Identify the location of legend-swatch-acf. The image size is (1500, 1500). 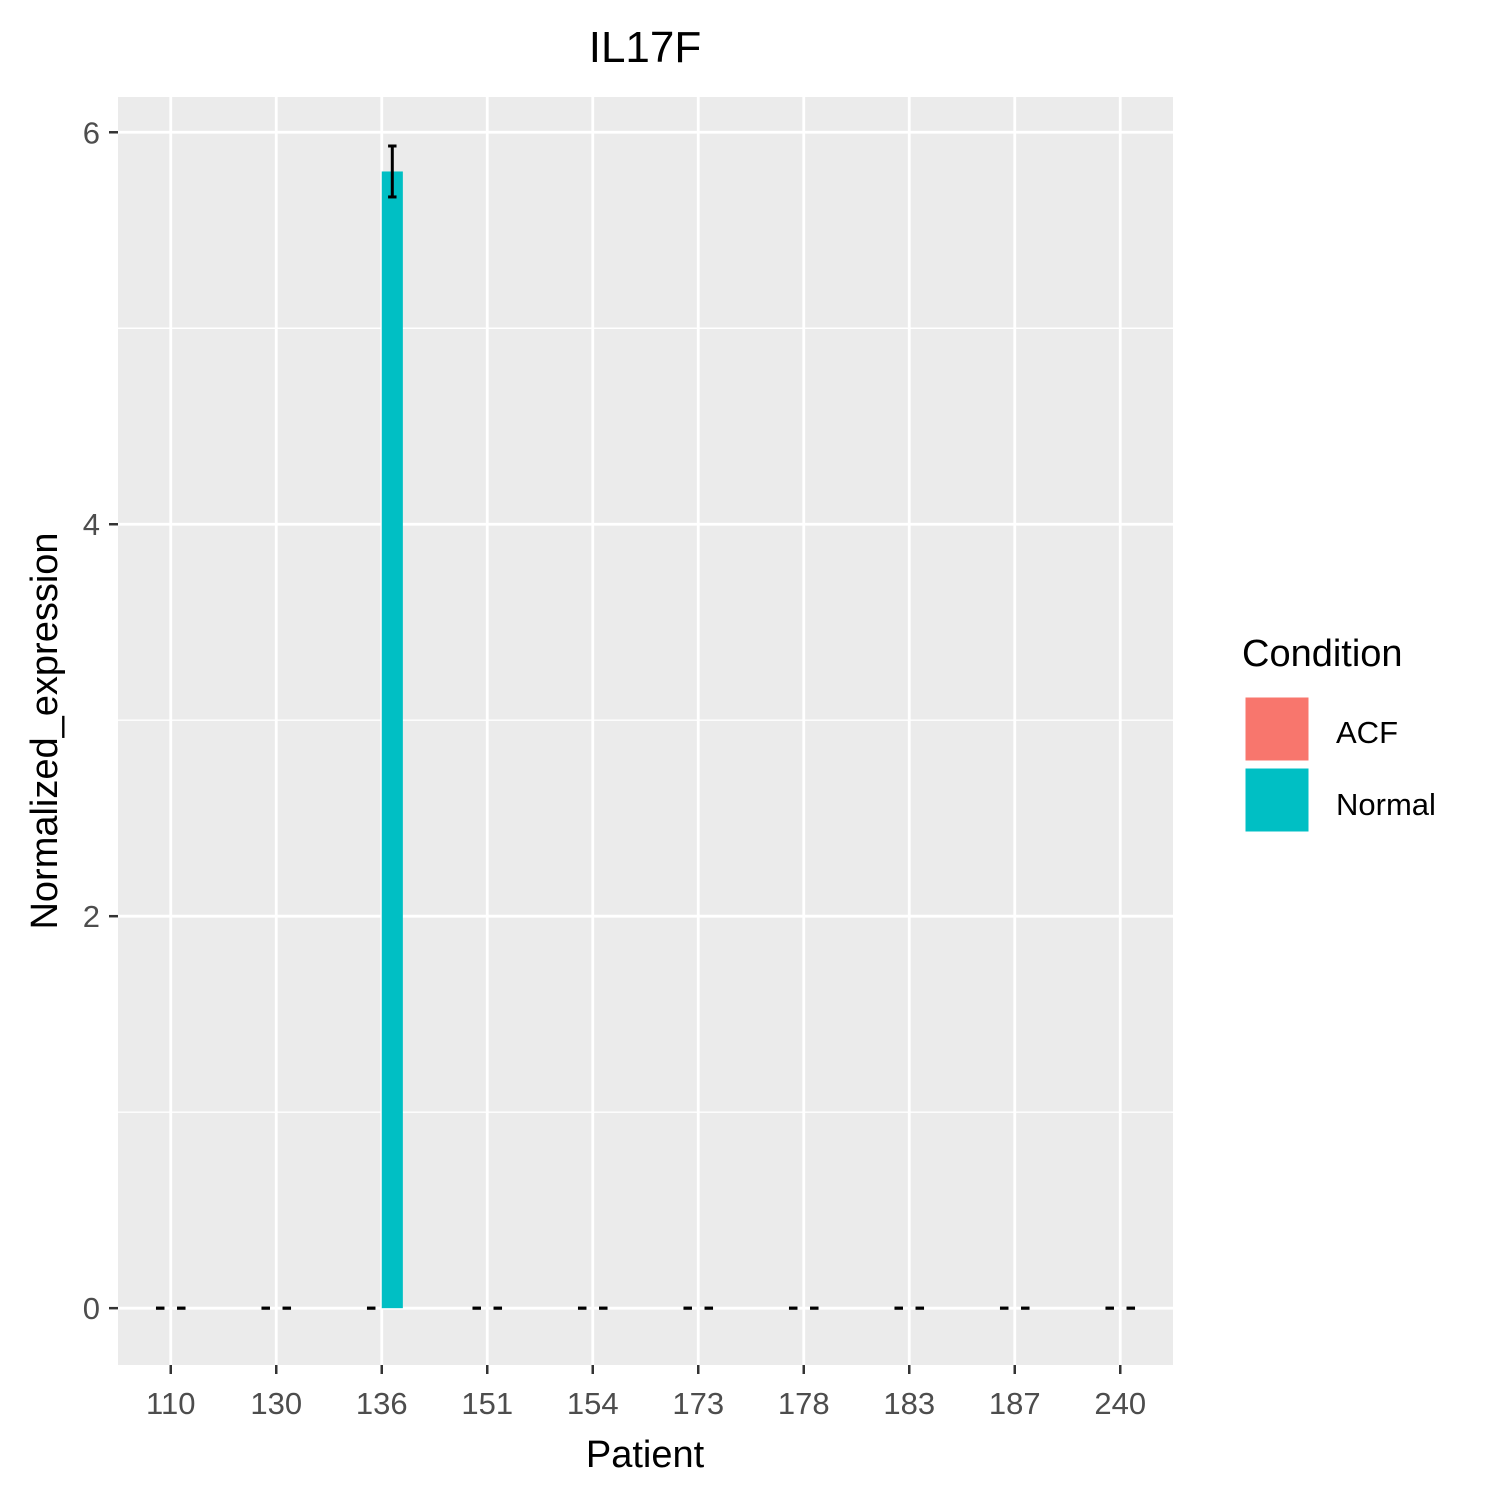
(1277, 729).